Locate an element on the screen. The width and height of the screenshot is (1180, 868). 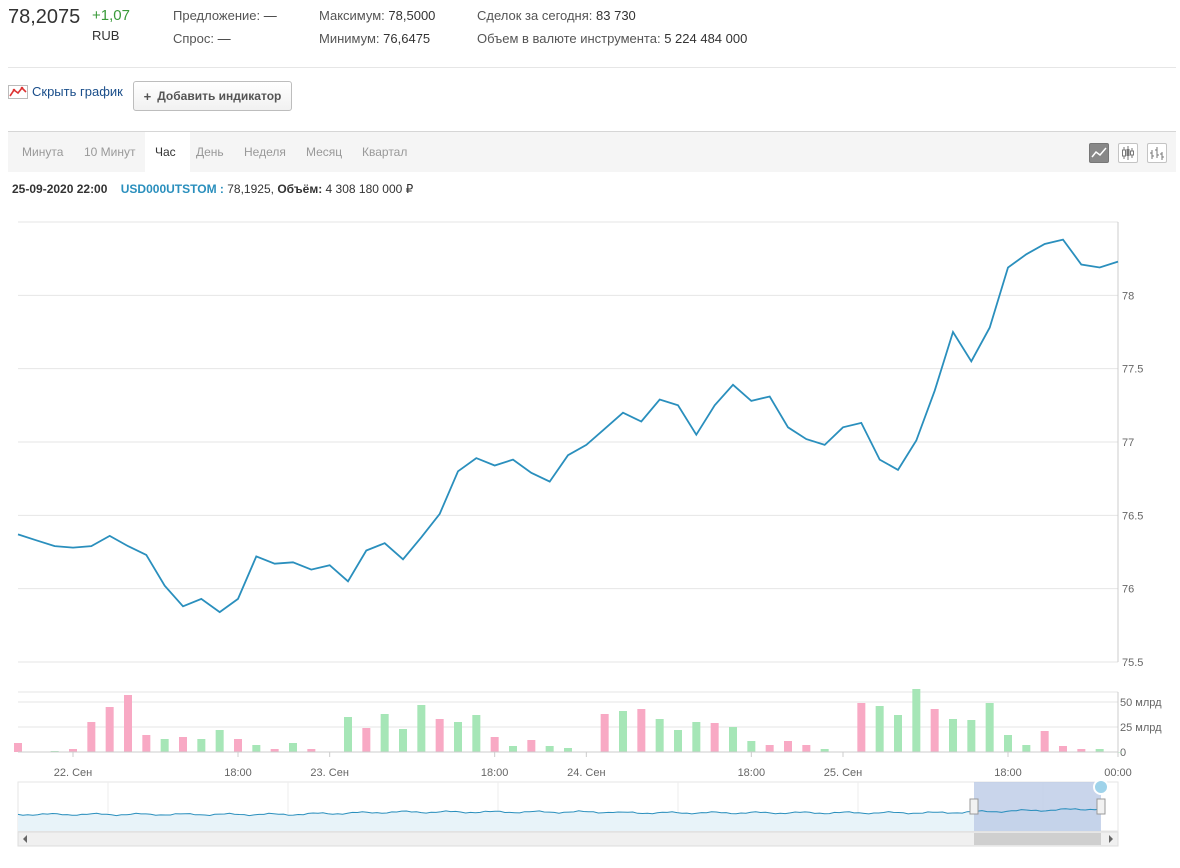
info-datetime: 25-09-2020 22:00 is located at coordinates (60, 189).